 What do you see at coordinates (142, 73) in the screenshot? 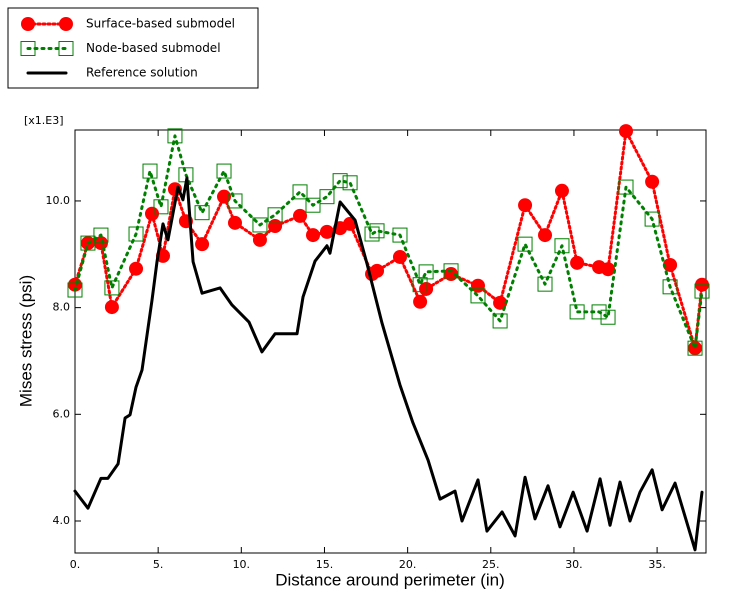
I see `legend-label: Reference solution` at bounding box center [142, 73].